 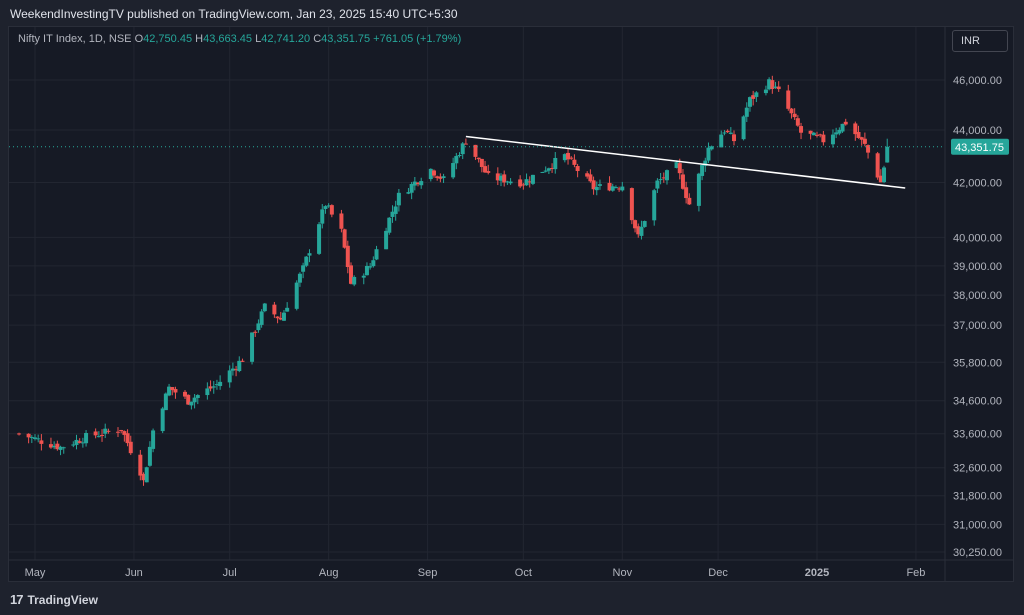 I want to click on y-tick-label: 30,250.00, so click(x=977, y=553).